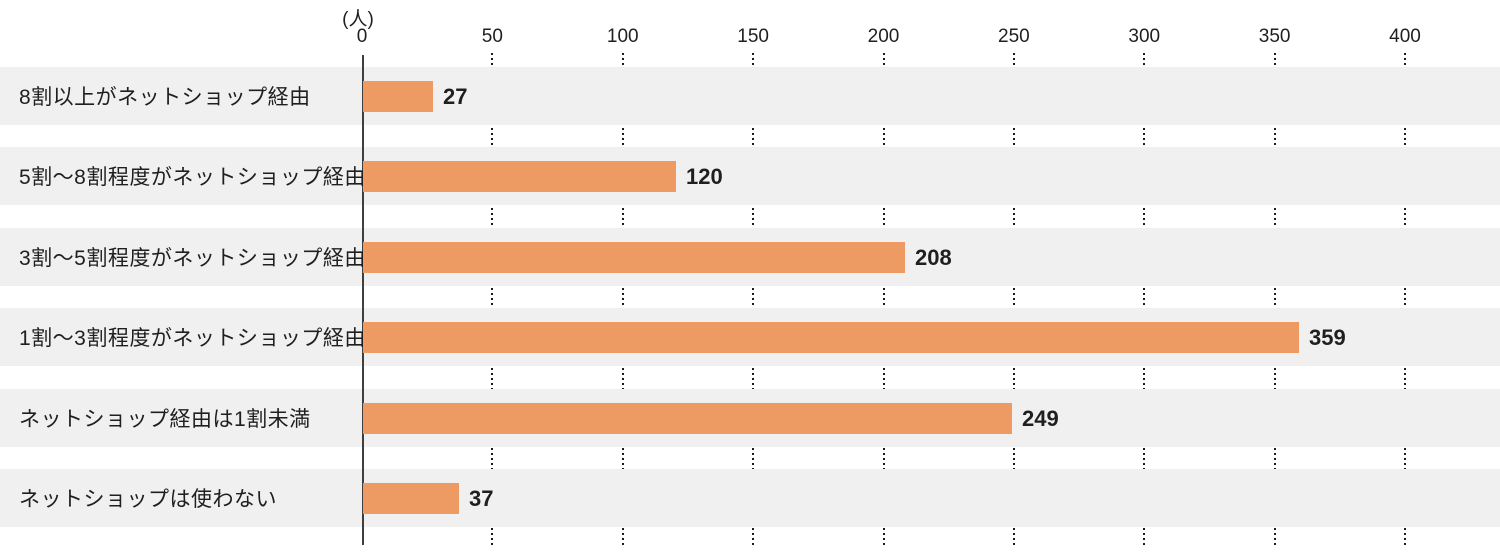 This screenshot has height=560, width=1500. I want to click on category-label: 3割〜5割程度がネットショップ経由, so click(192, 258).